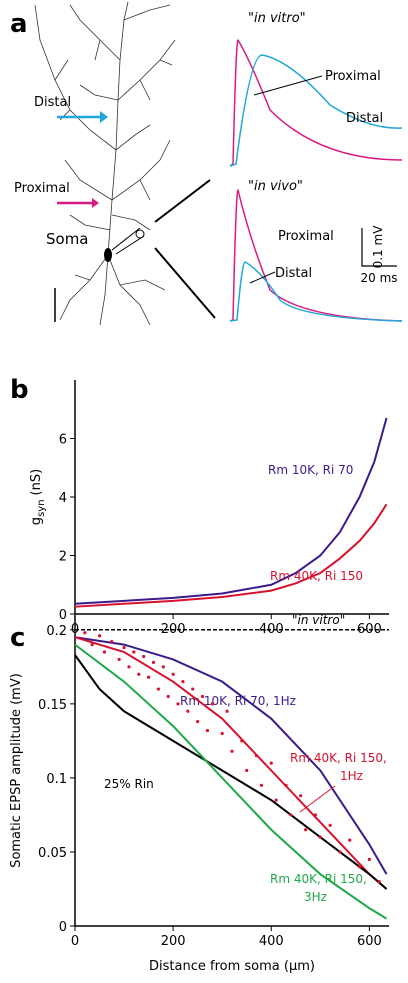  I want to click on panel-label: b, so click(19, 390).